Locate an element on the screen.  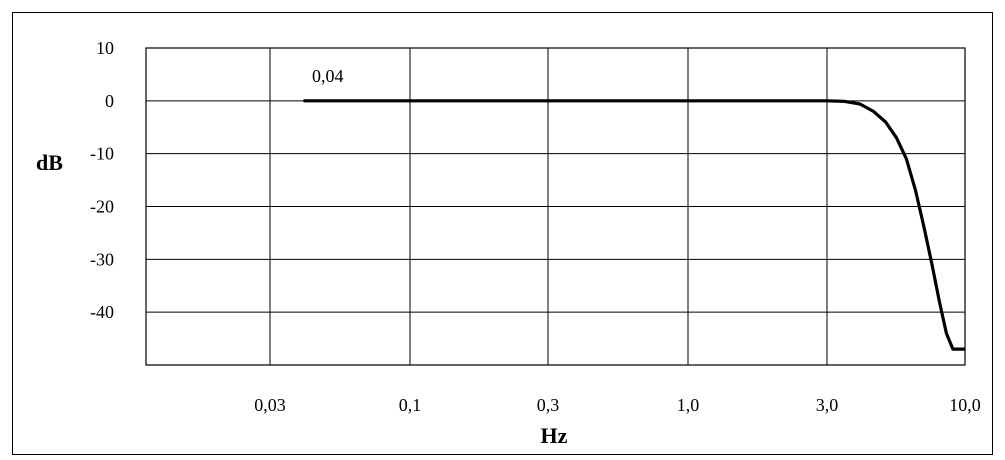
y-tick-label: -10 is located at coordinates (102, 154).